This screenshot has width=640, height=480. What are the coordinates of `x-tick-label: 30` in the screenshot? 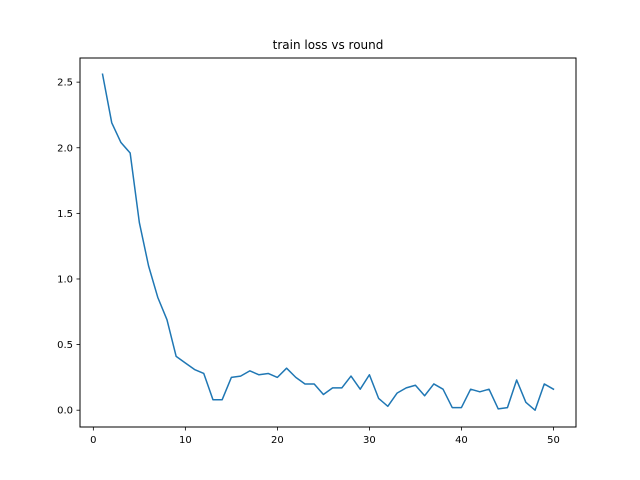 It's located at (369, 440).